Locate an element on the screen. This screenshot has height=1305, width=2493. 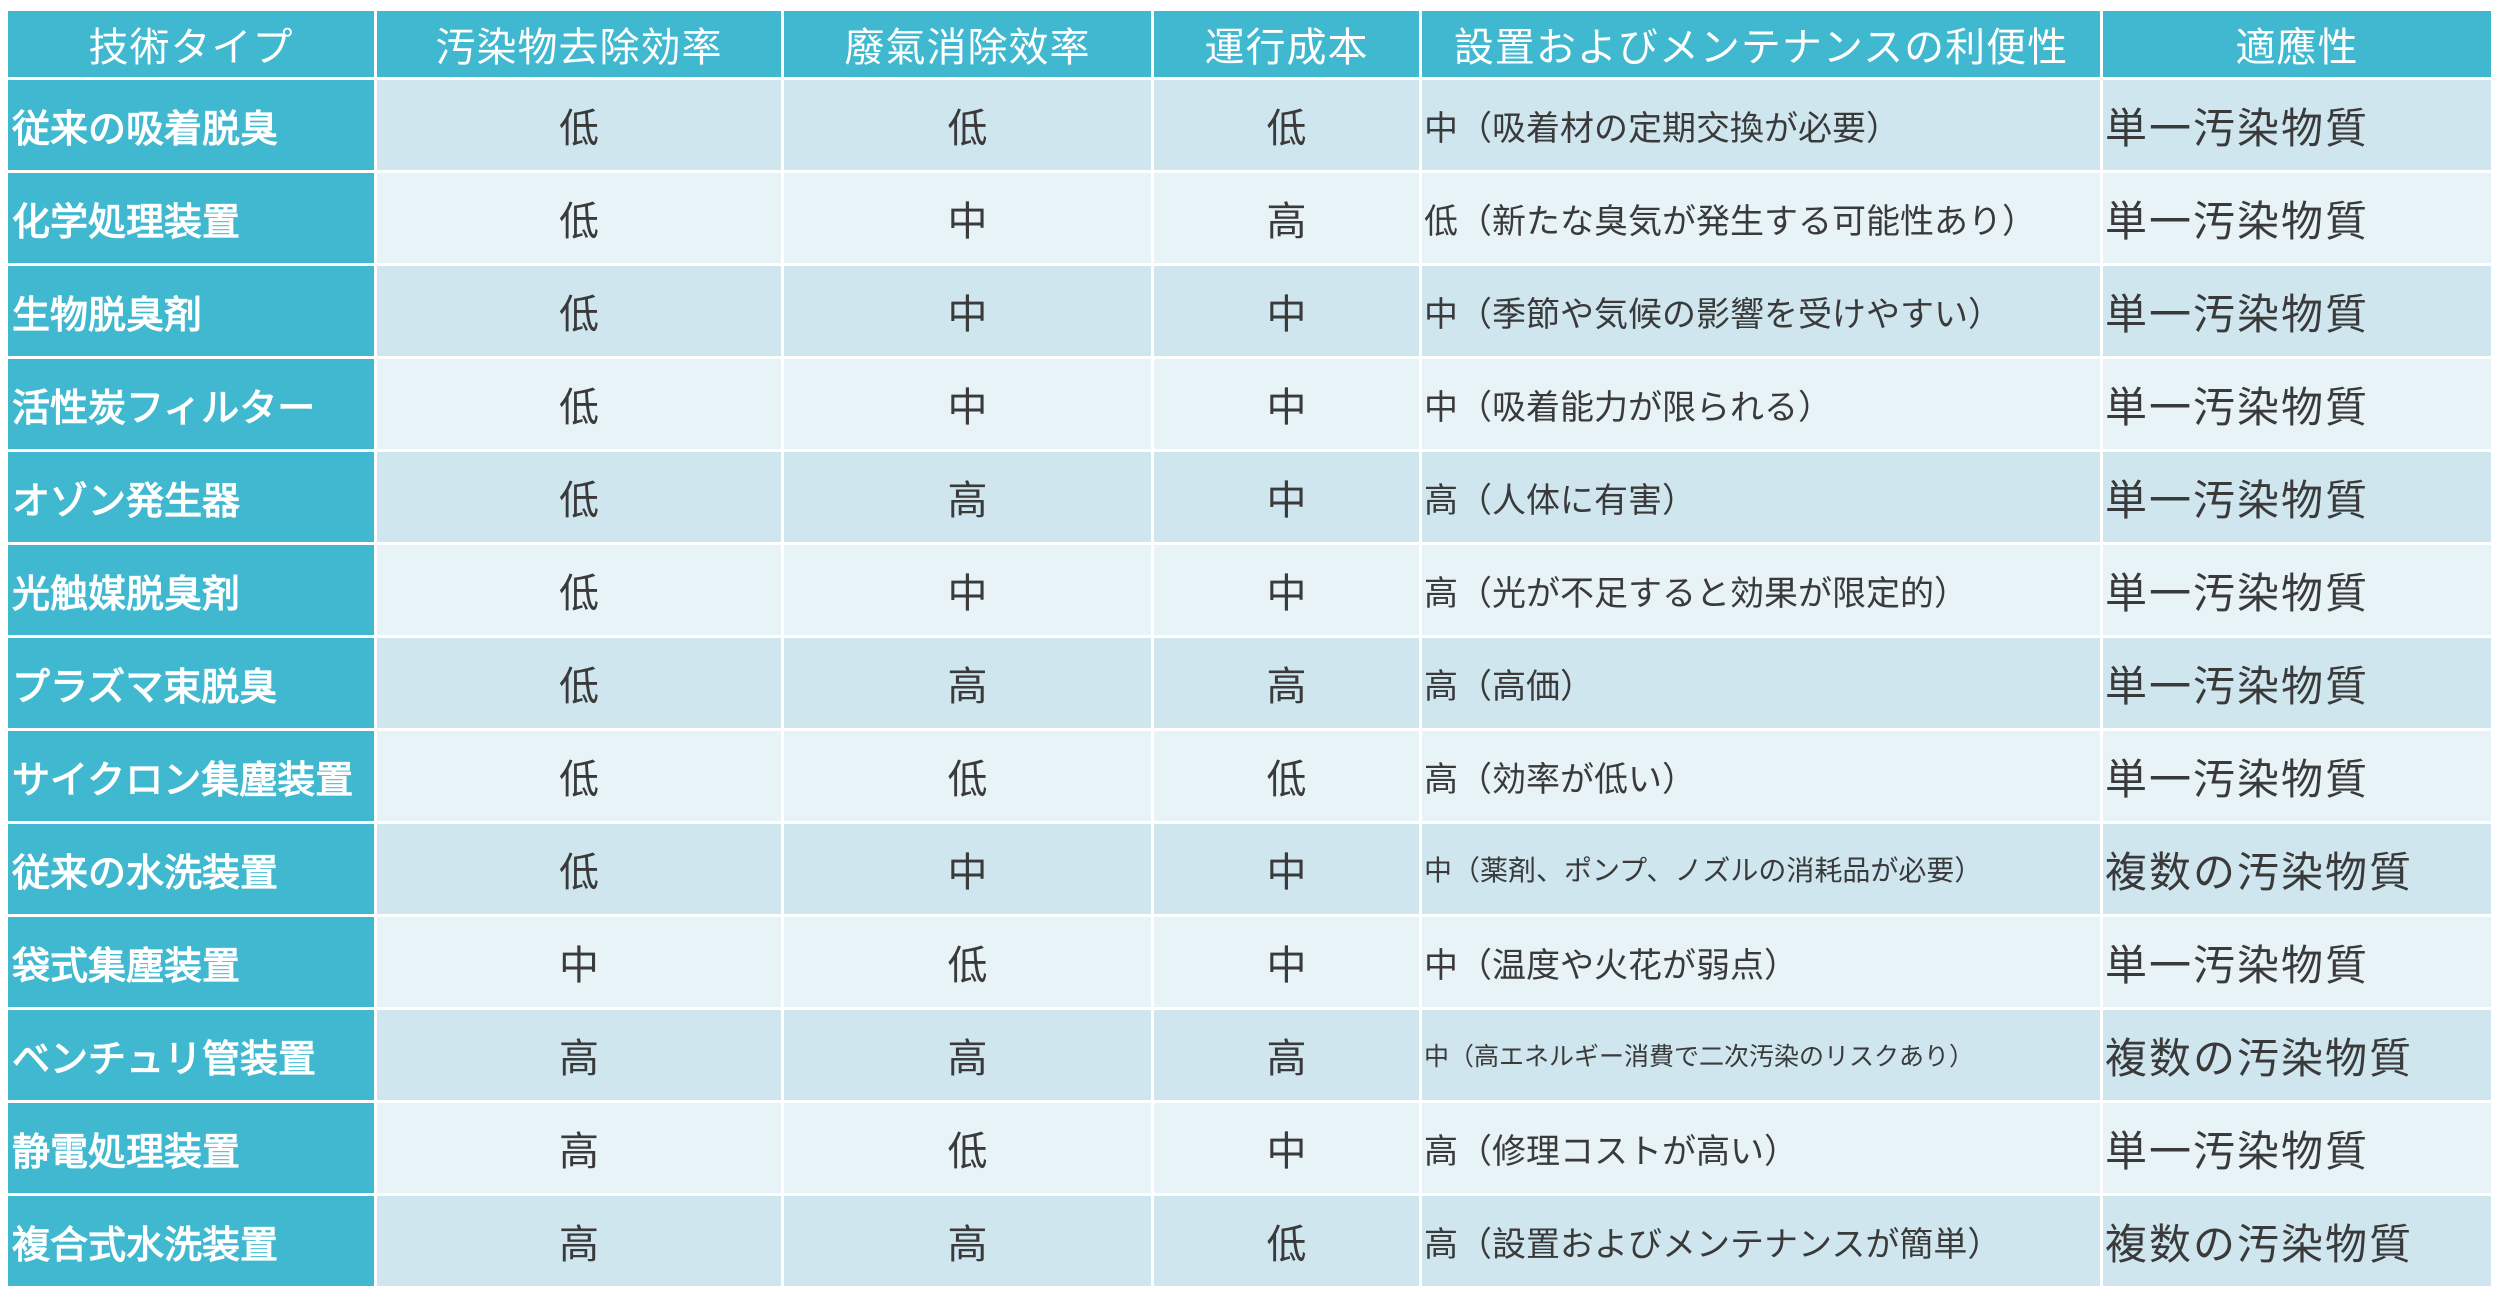
table-row: 静電処理装置 高 低 中 高（修理コストが高い） 単一汚染物質 is located at coordinates (1249, 1148).